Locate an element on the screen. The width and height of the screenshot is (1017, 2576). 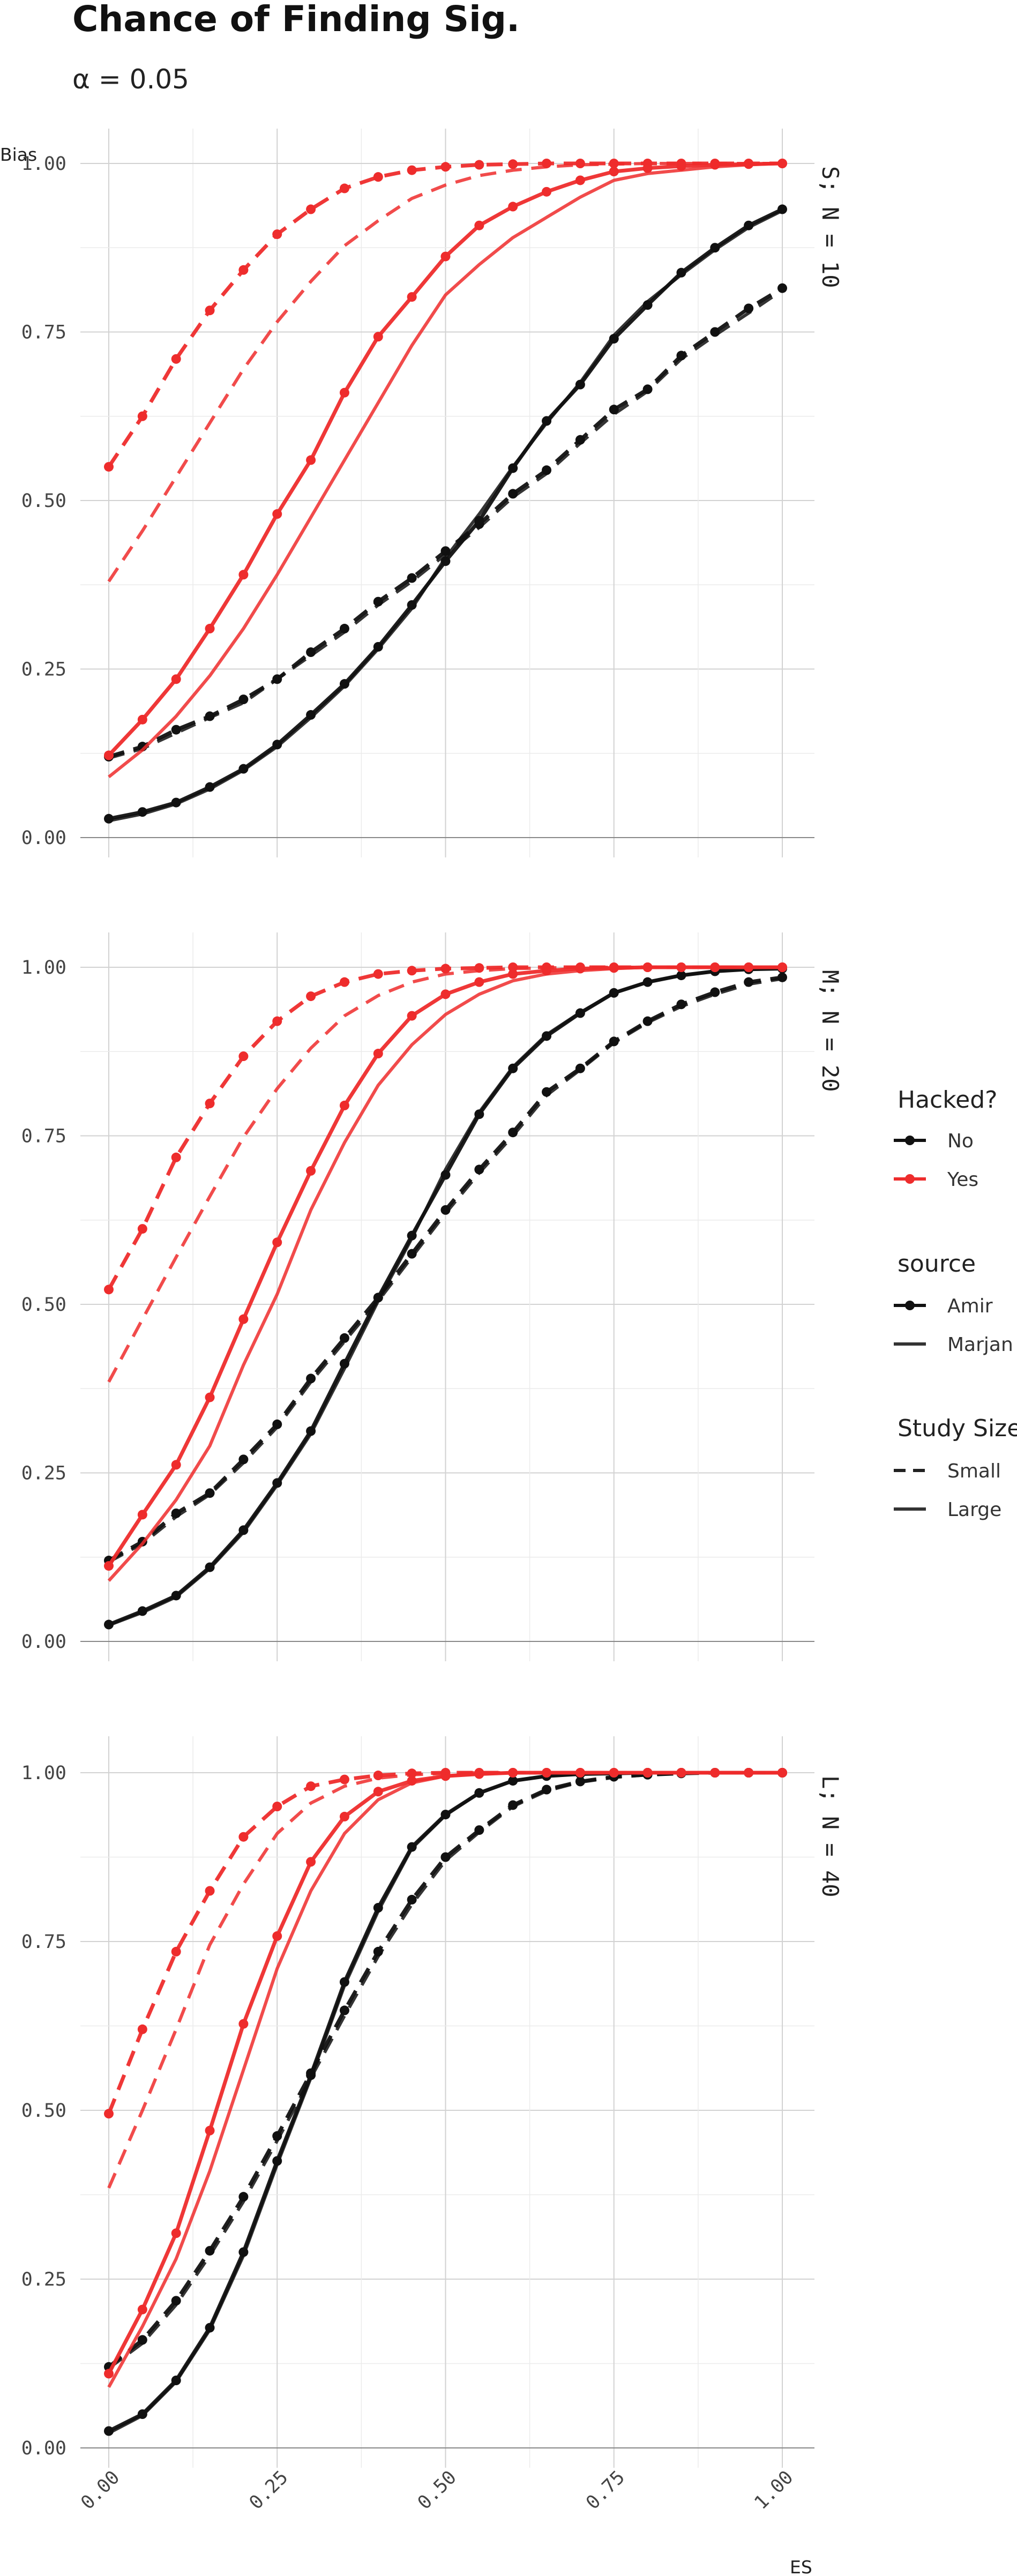
x-tick-label: 0.00 is located at coordinates (100, 2491).